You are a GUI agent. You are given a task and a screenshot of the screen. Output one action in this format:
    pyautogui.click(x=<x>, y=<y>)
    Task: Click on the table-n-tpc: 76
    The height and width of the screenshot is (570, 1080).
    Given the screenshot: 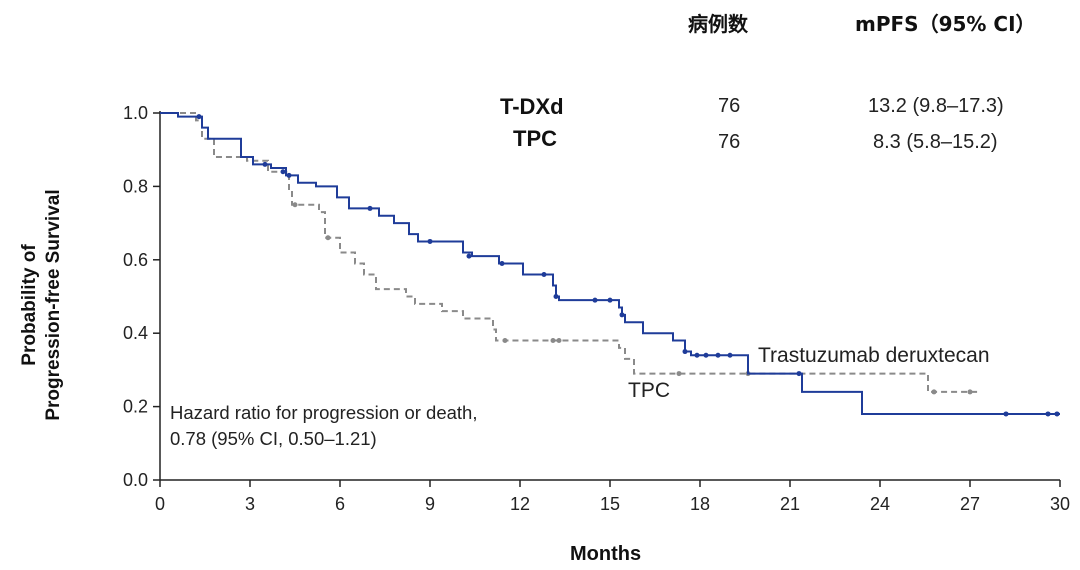 What is the action you would take?
    pyautogui.click(x=729, y=142)
    